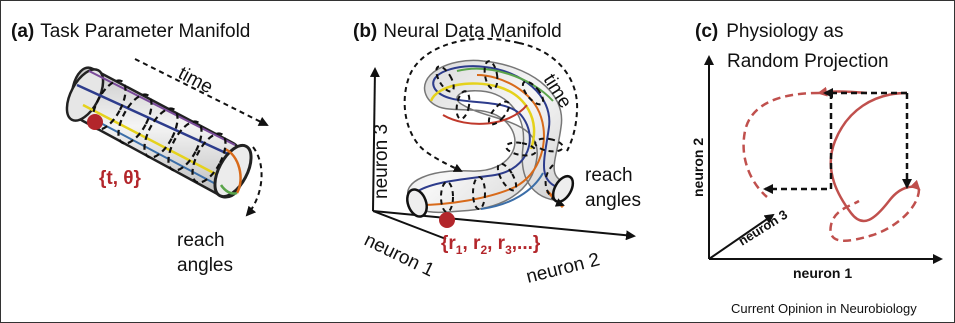  Describe the element at coordinates (769, 31) in the screenshot. I see `panel-c-title-1: (c) Physiology as` at that location.